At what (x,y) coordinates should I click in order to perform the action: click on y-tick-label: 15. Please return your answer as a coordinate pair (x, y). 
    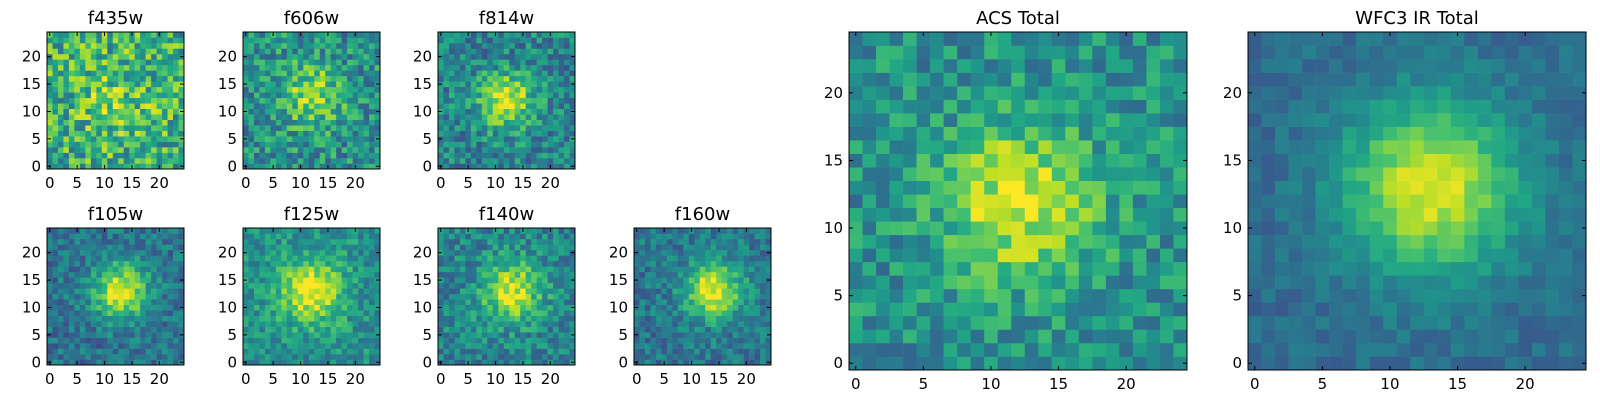
    Looking at the image, I should click on (227, 280).